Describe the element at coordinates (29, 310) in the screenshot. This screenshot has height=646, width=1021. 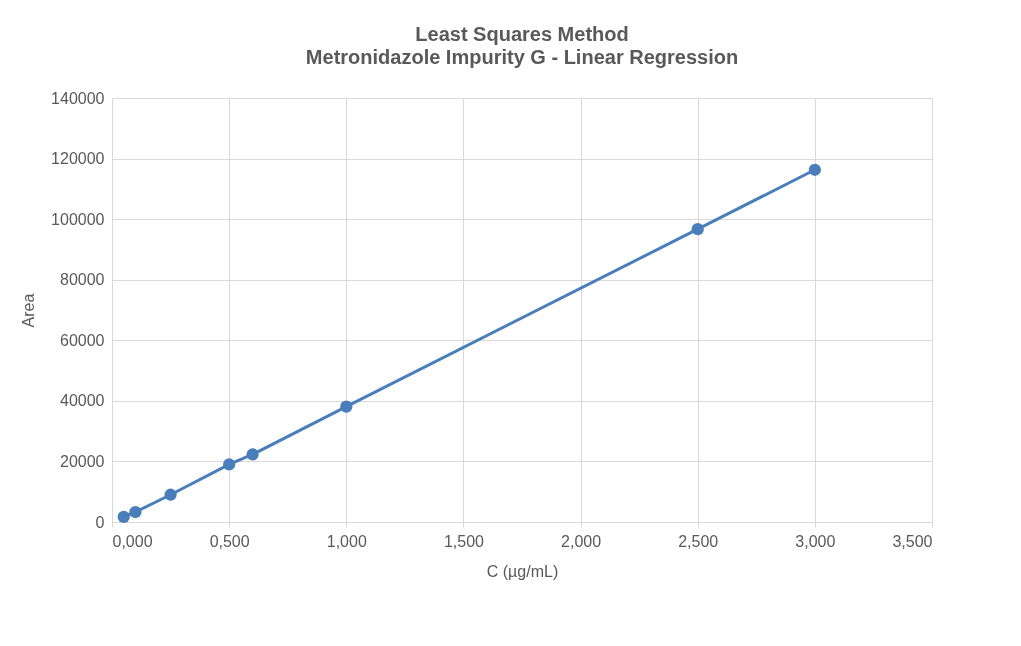
I see `y-axis-title: Area` at that location.